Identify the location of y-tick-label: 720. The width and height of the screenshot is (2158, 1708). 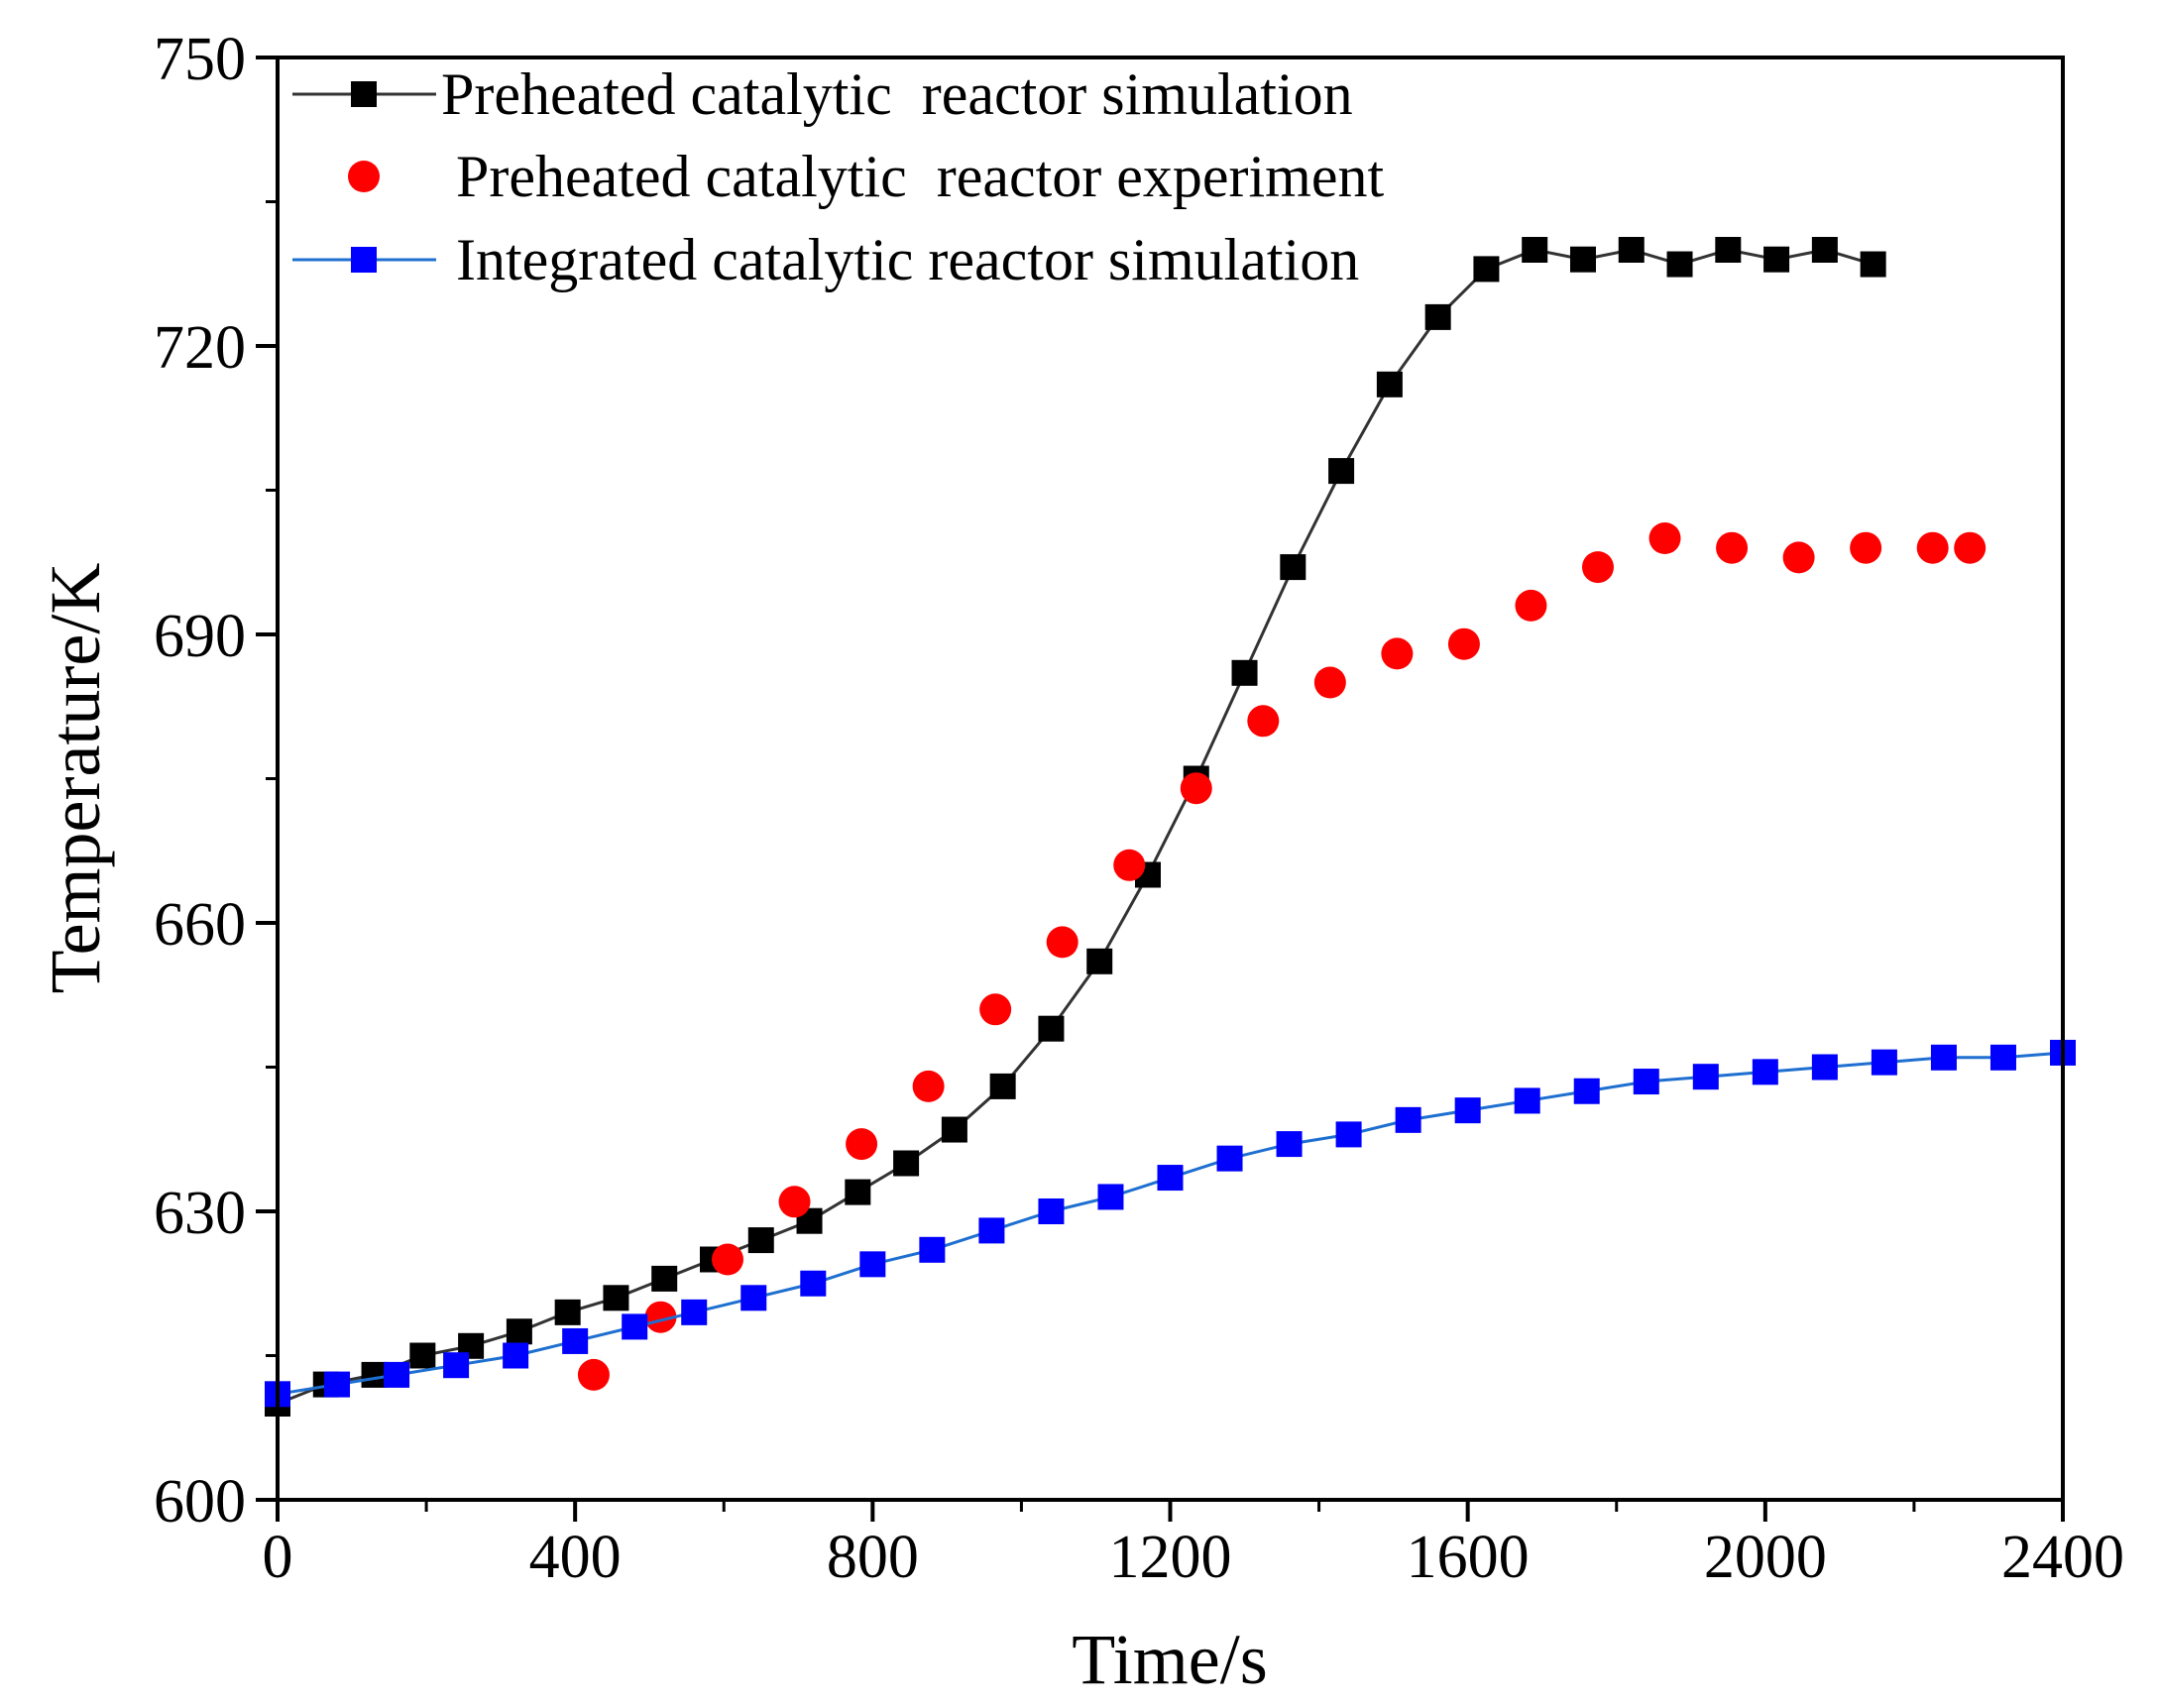
(200, 348).